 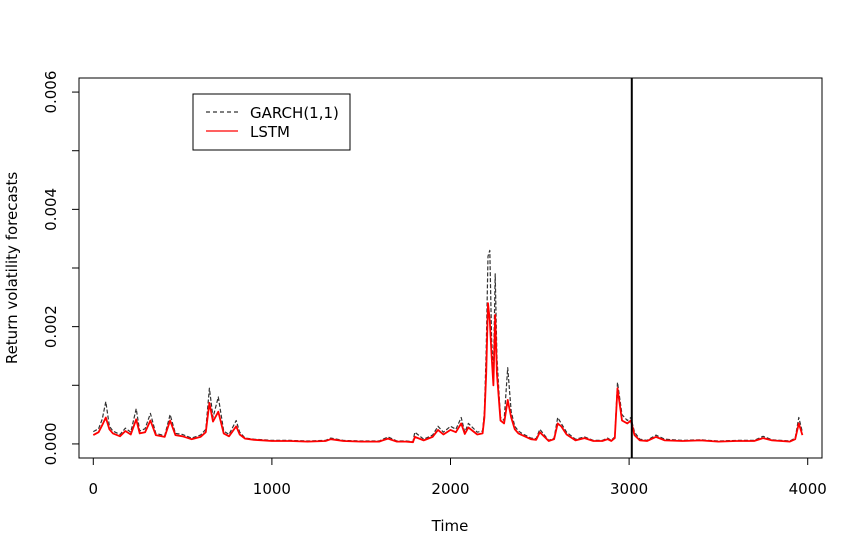 What do you see at coordinates (51, 209) in the screenshot?
I see `y-tick-label: 0.004` at bounding box center [51, 209].